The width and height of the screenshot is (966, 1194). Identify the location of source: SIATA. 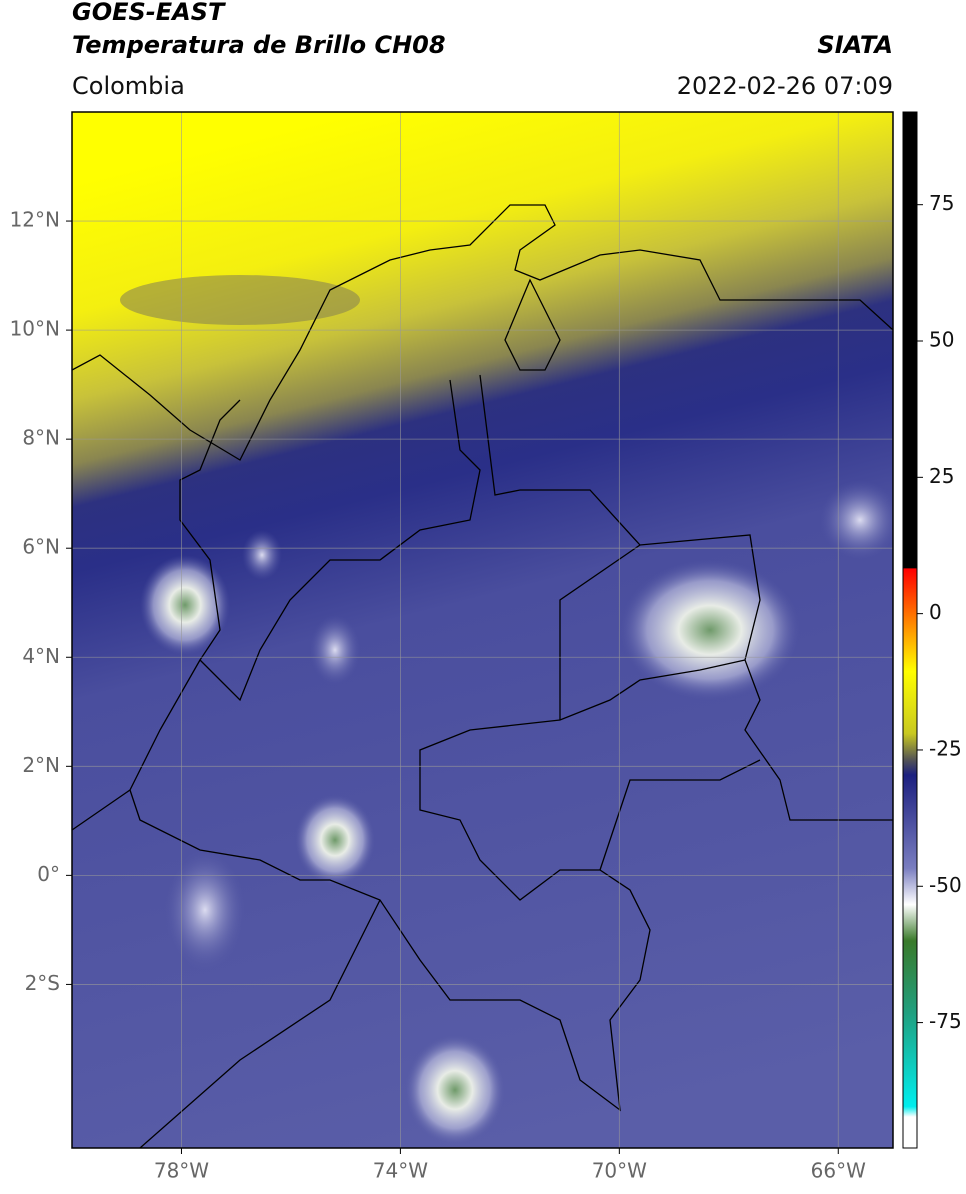
(855, 45).